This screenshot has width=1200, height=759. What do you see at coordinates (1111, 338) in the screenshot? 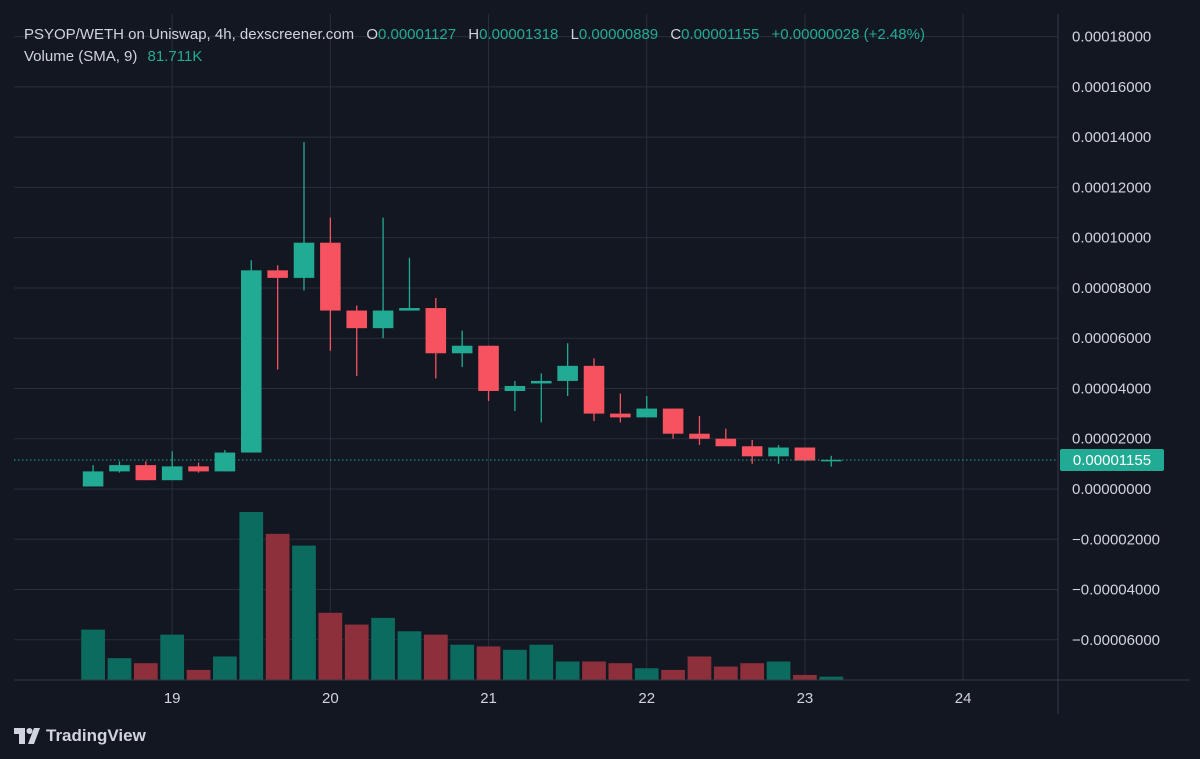
I see `price-tick-label: 0.00006000` at bounding box center [1111, 338].